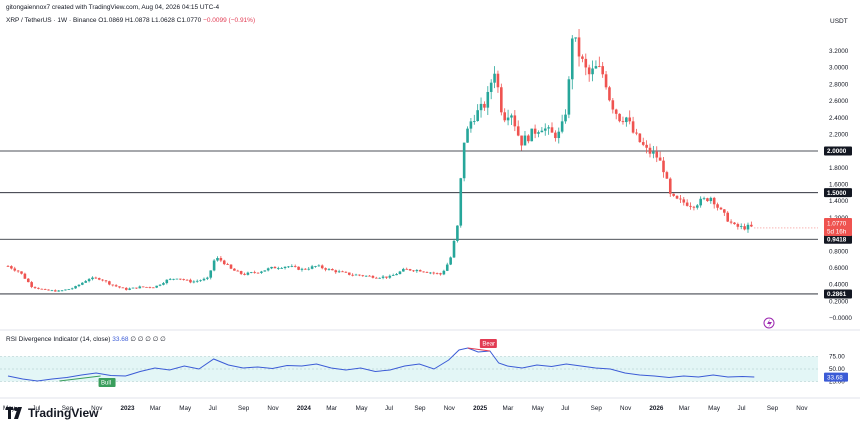  Describe the element at coordinates (802, 408) in the screenshot. I see `time-tick-label: Nov` at that location.